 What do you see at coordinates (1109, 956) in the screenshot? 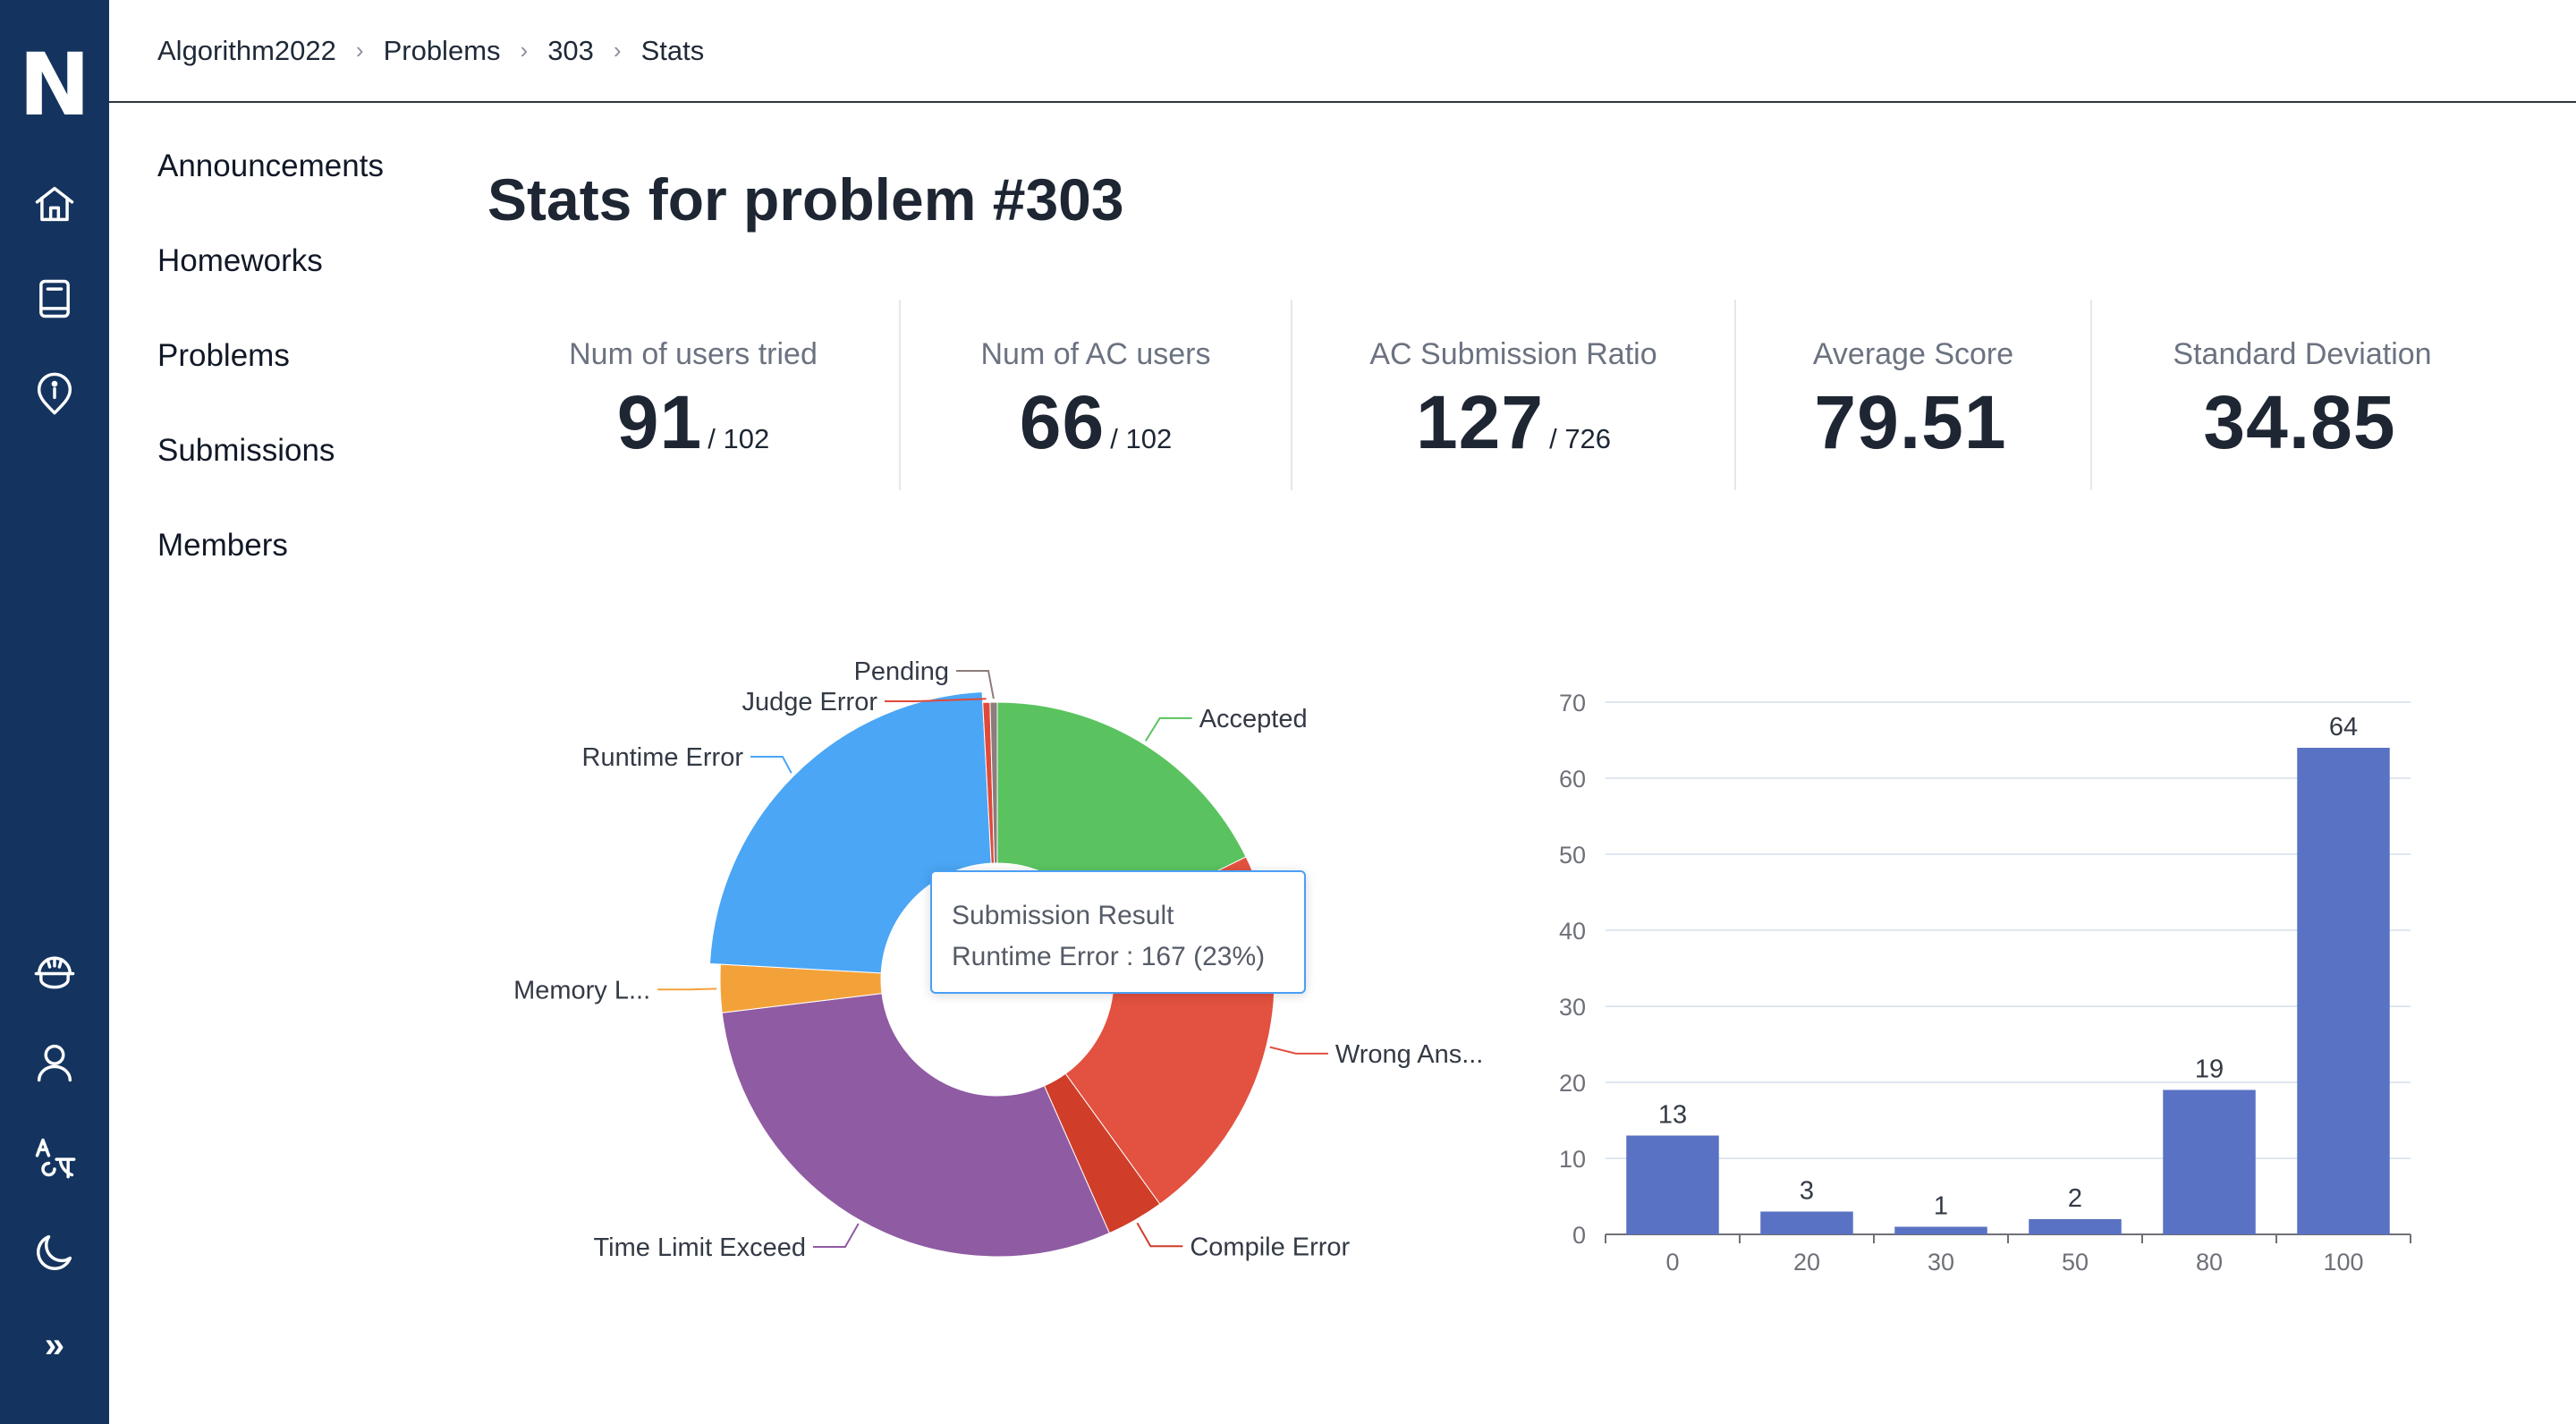
I see `tooltip-body: Runtime Error : 167 (23%)` at bounding box center [1109, 956].